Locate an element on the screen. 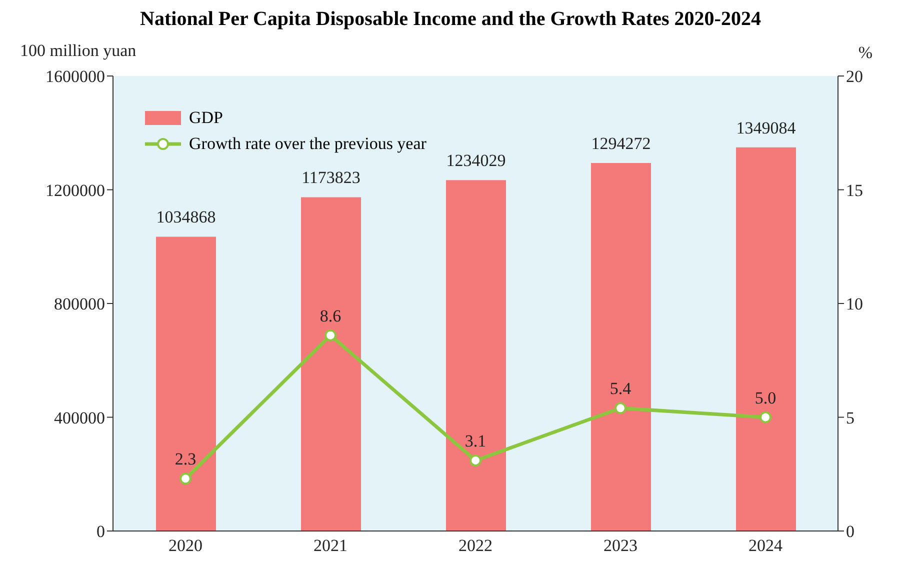 This screenshot has width=901, height=579. legend-label: GDP is located at coordinates (206, 118).